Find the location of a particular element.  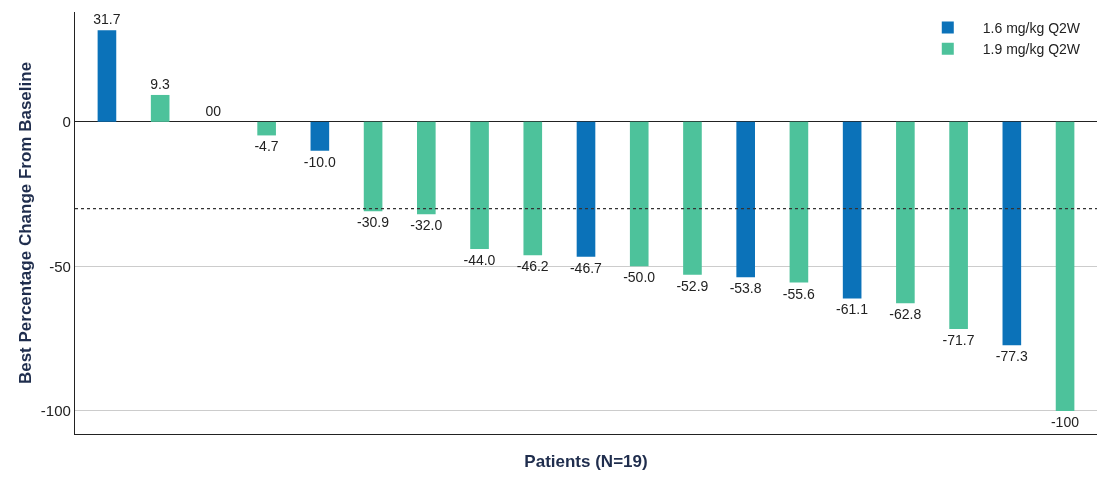

data-label: -10.0 is located at coordinates (319, 161).